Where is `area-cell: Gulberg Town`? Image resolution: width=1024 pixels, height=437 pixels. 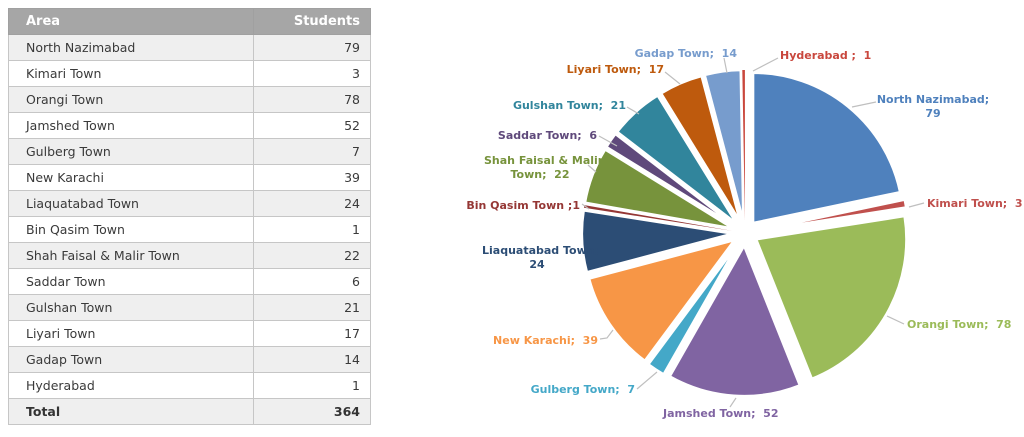 area-cell: Gulberg Town is located at coordinates (131, 151).